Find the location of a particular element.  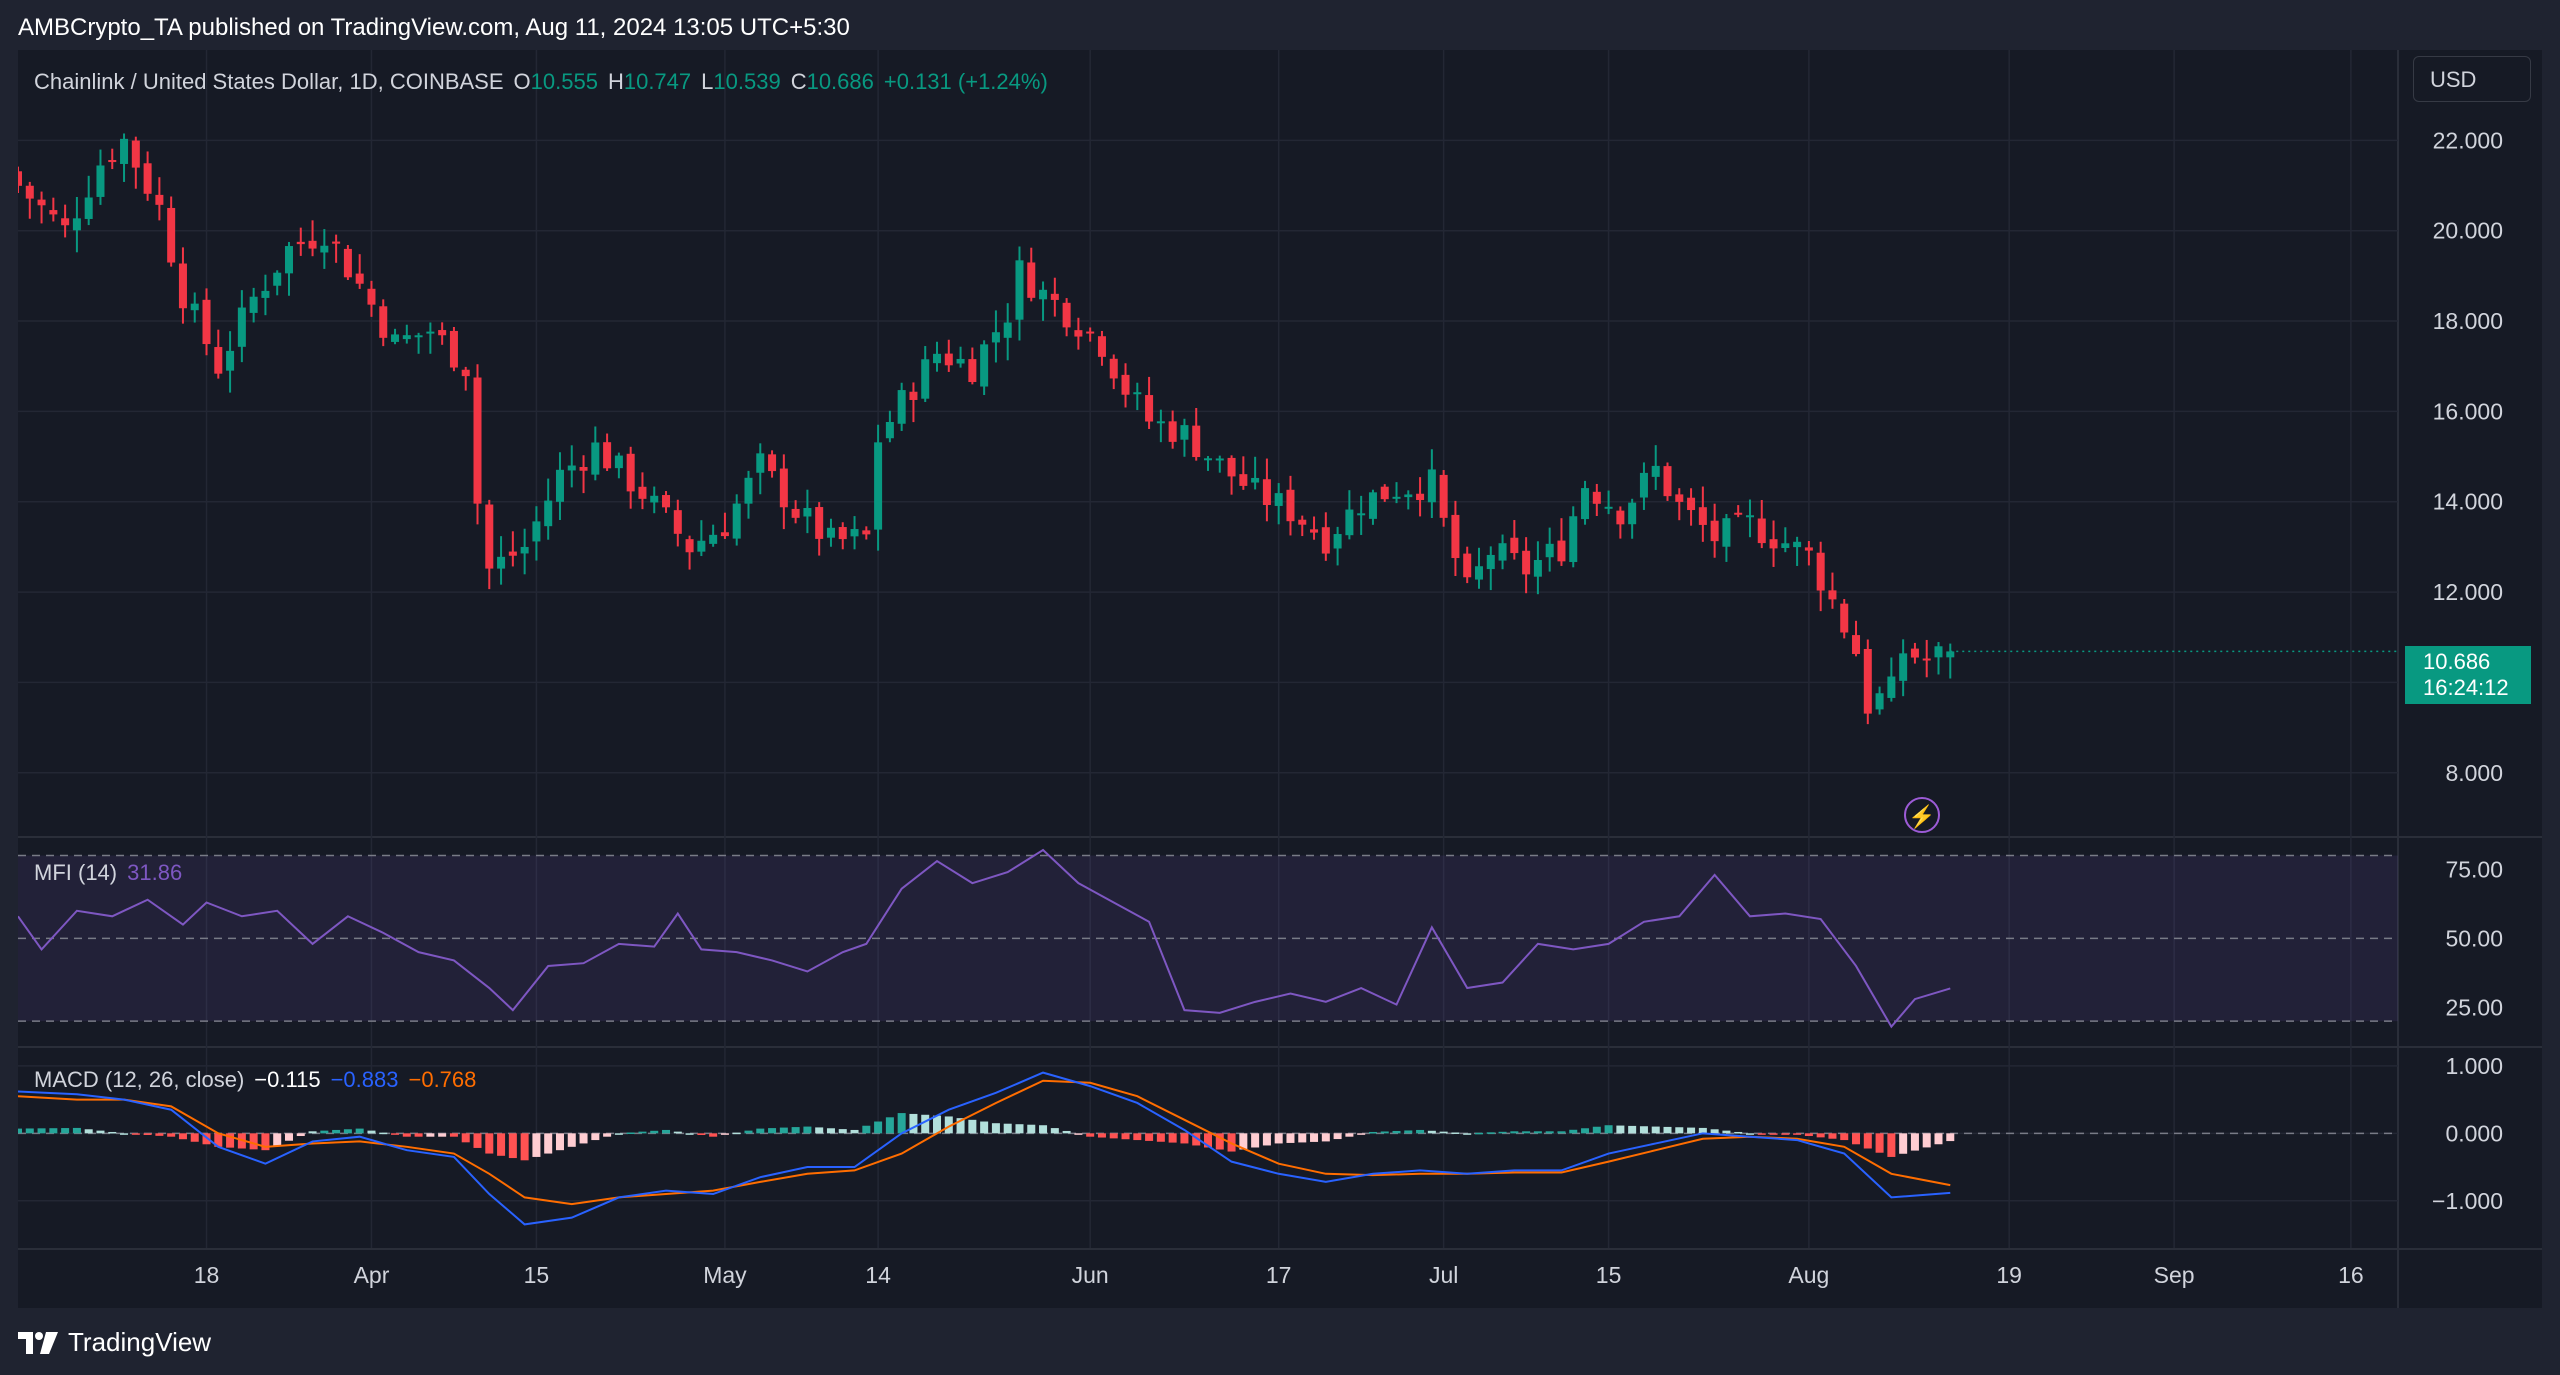

price-y-tick-label: 16.000 is located at coordinates (2468, 411).